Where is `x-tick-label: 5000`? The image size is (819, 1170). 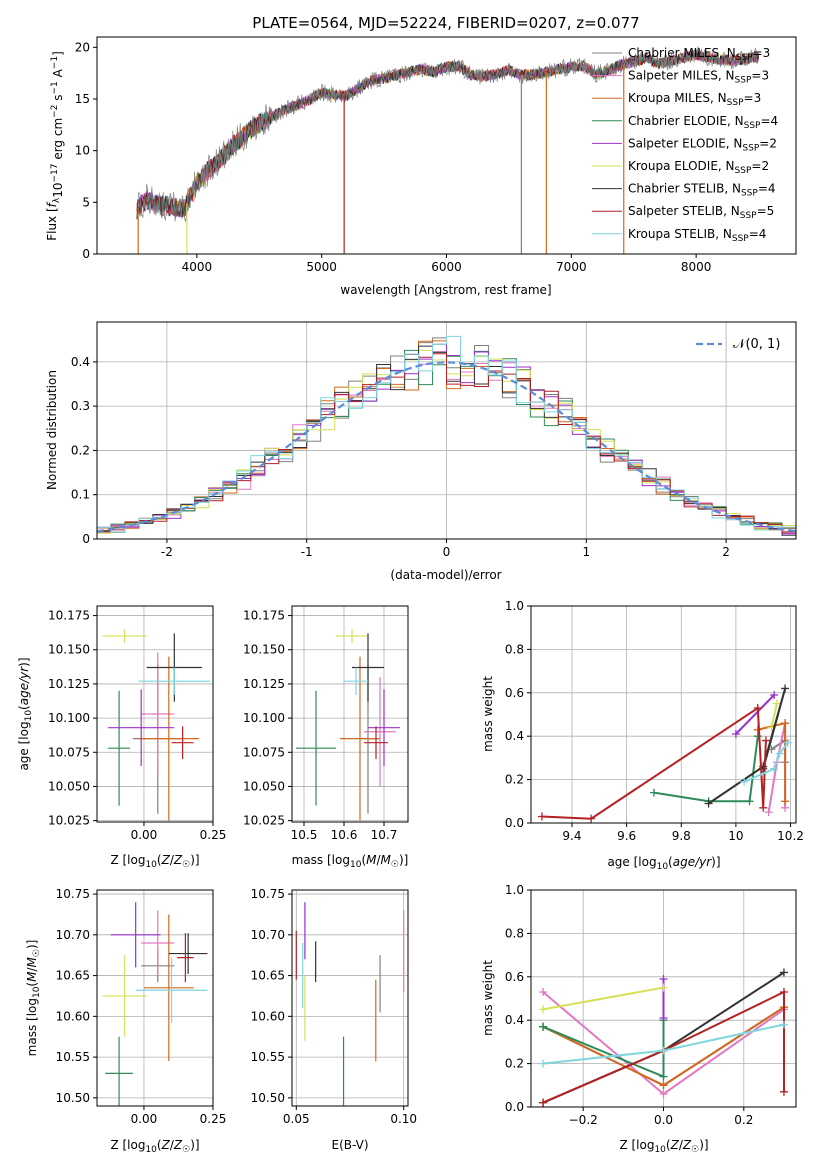 x-tick-label: 5000 is located at coordinates (321, 267).